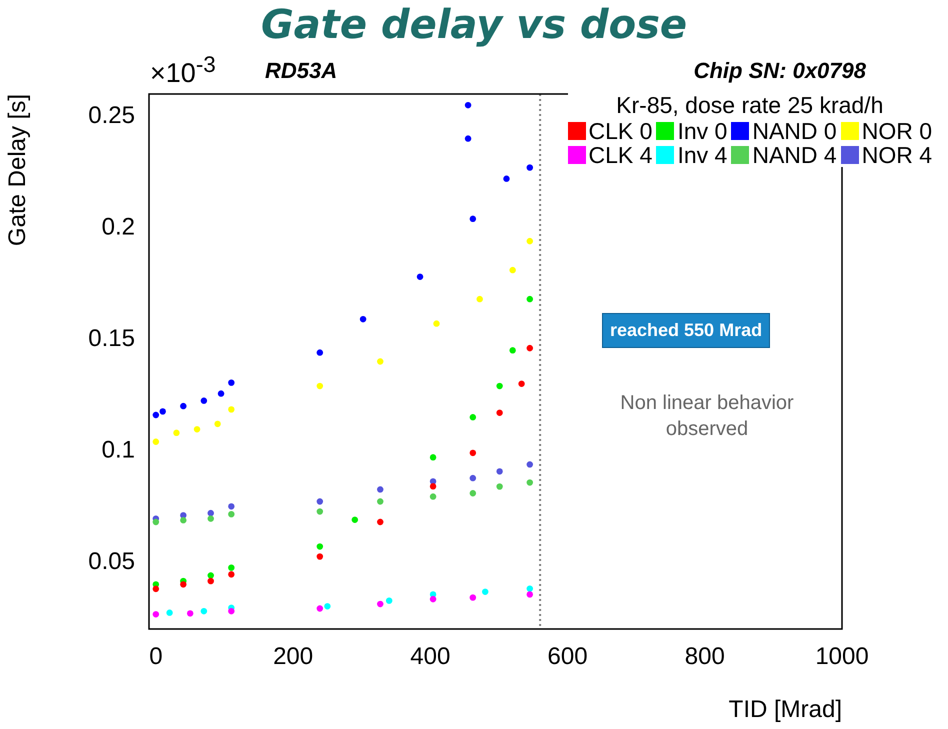 The height and width of the screenshot is (729, 948). I want to click on legend-label: Inv 0, so click(702, 131).